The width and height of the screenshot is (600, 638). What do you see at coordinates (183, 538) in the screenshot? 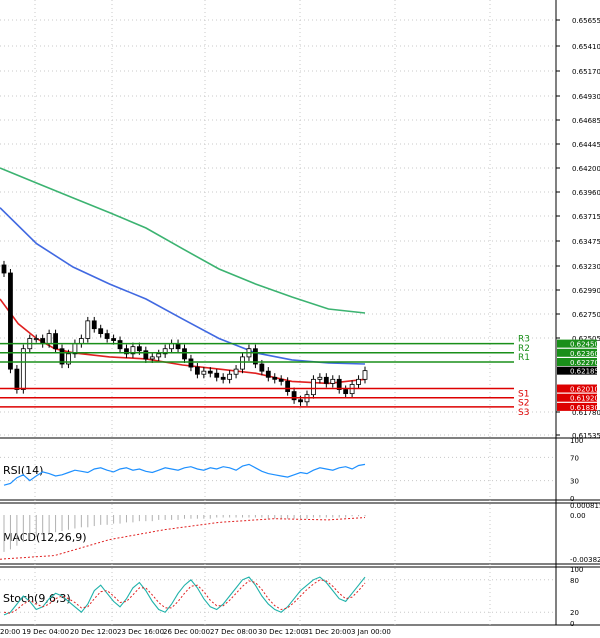
I see `macd-signal-line` at bounding box center [183, 538].